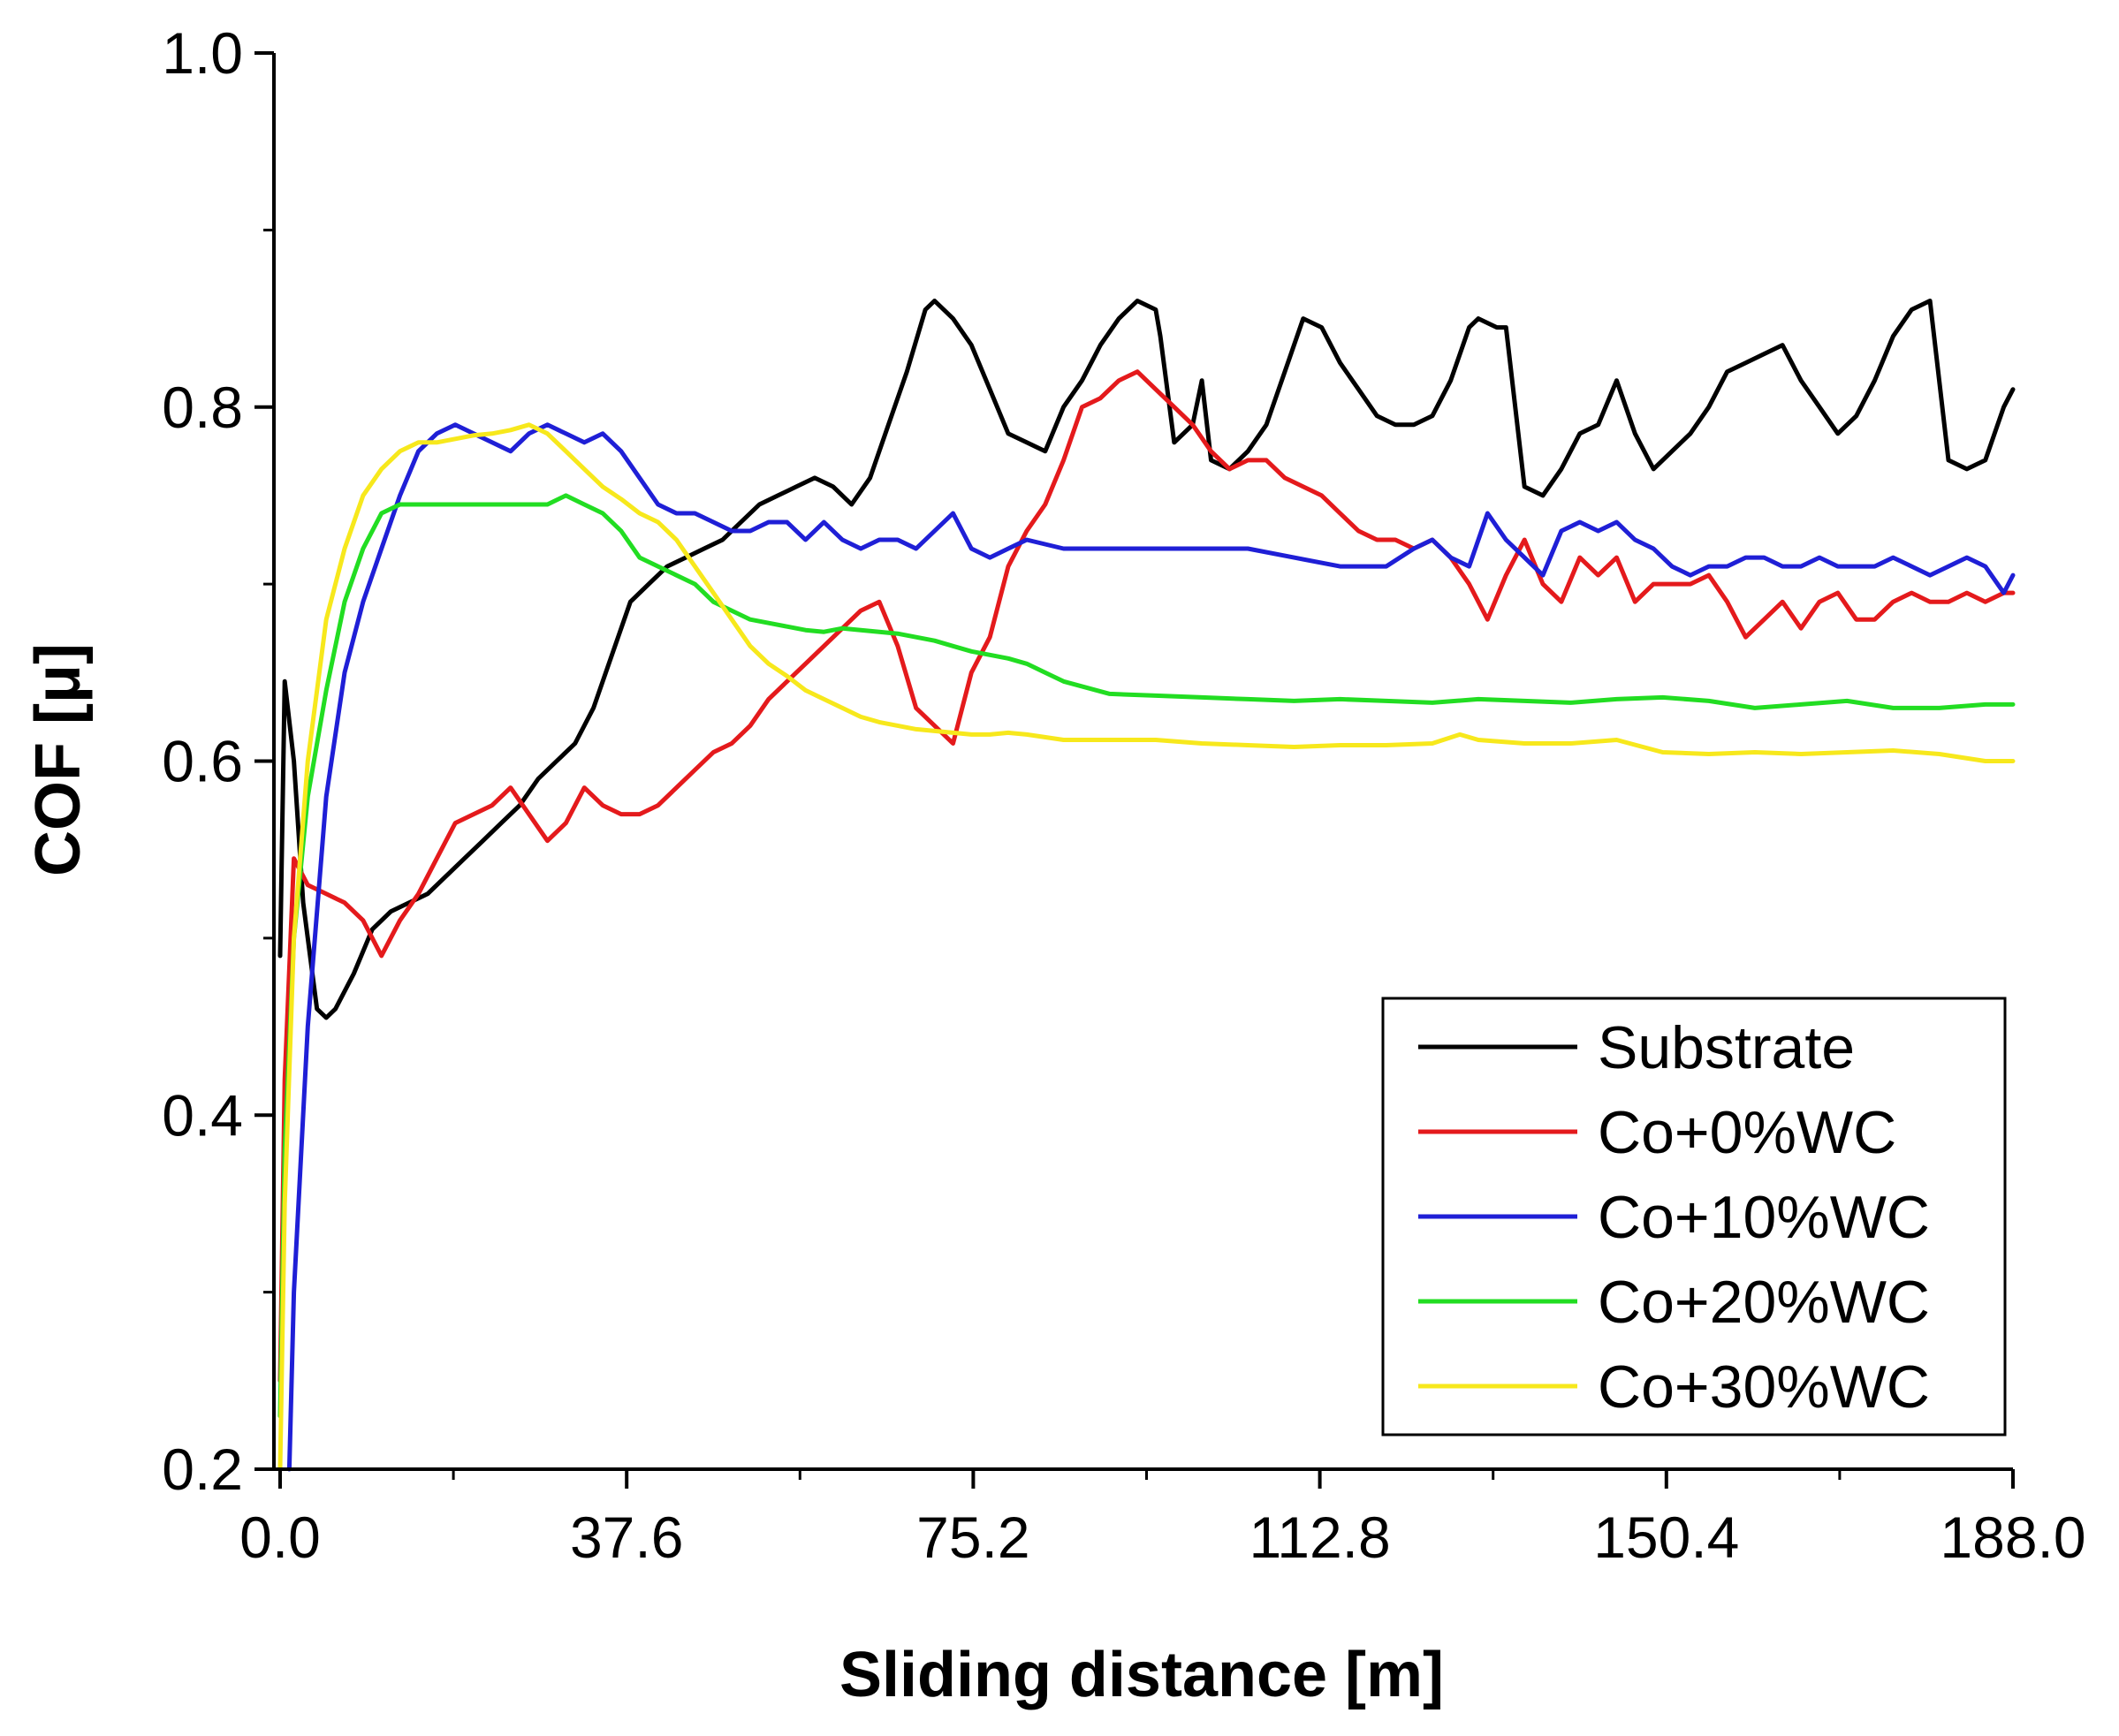  I want to click on legend-label-1: Substrate, so click(1726, 1047).